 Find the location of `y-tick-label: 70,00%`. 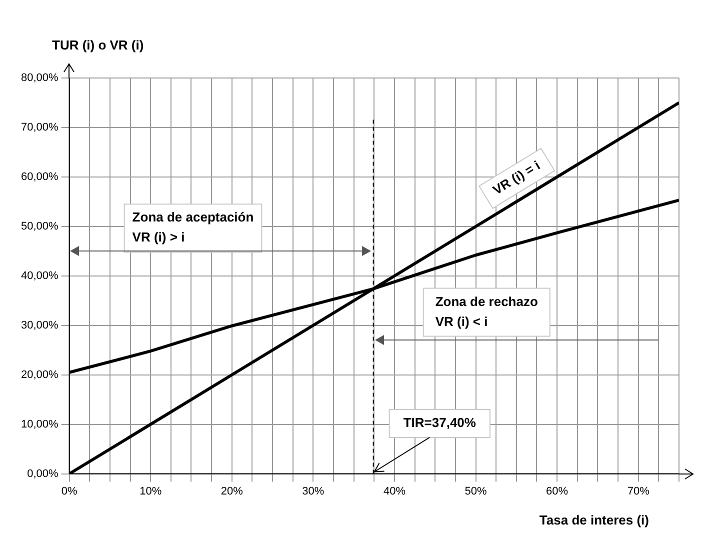

y-tick-label: 70,00% is located at coordinates (39, 128).